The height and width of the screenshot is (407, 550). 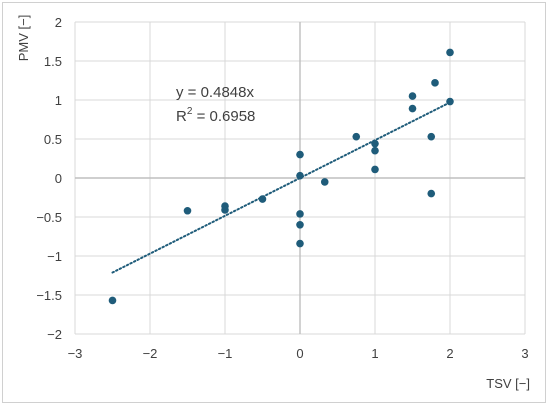 I want to click on y-axis-title: PMV [−], so click(x=23, y=38).